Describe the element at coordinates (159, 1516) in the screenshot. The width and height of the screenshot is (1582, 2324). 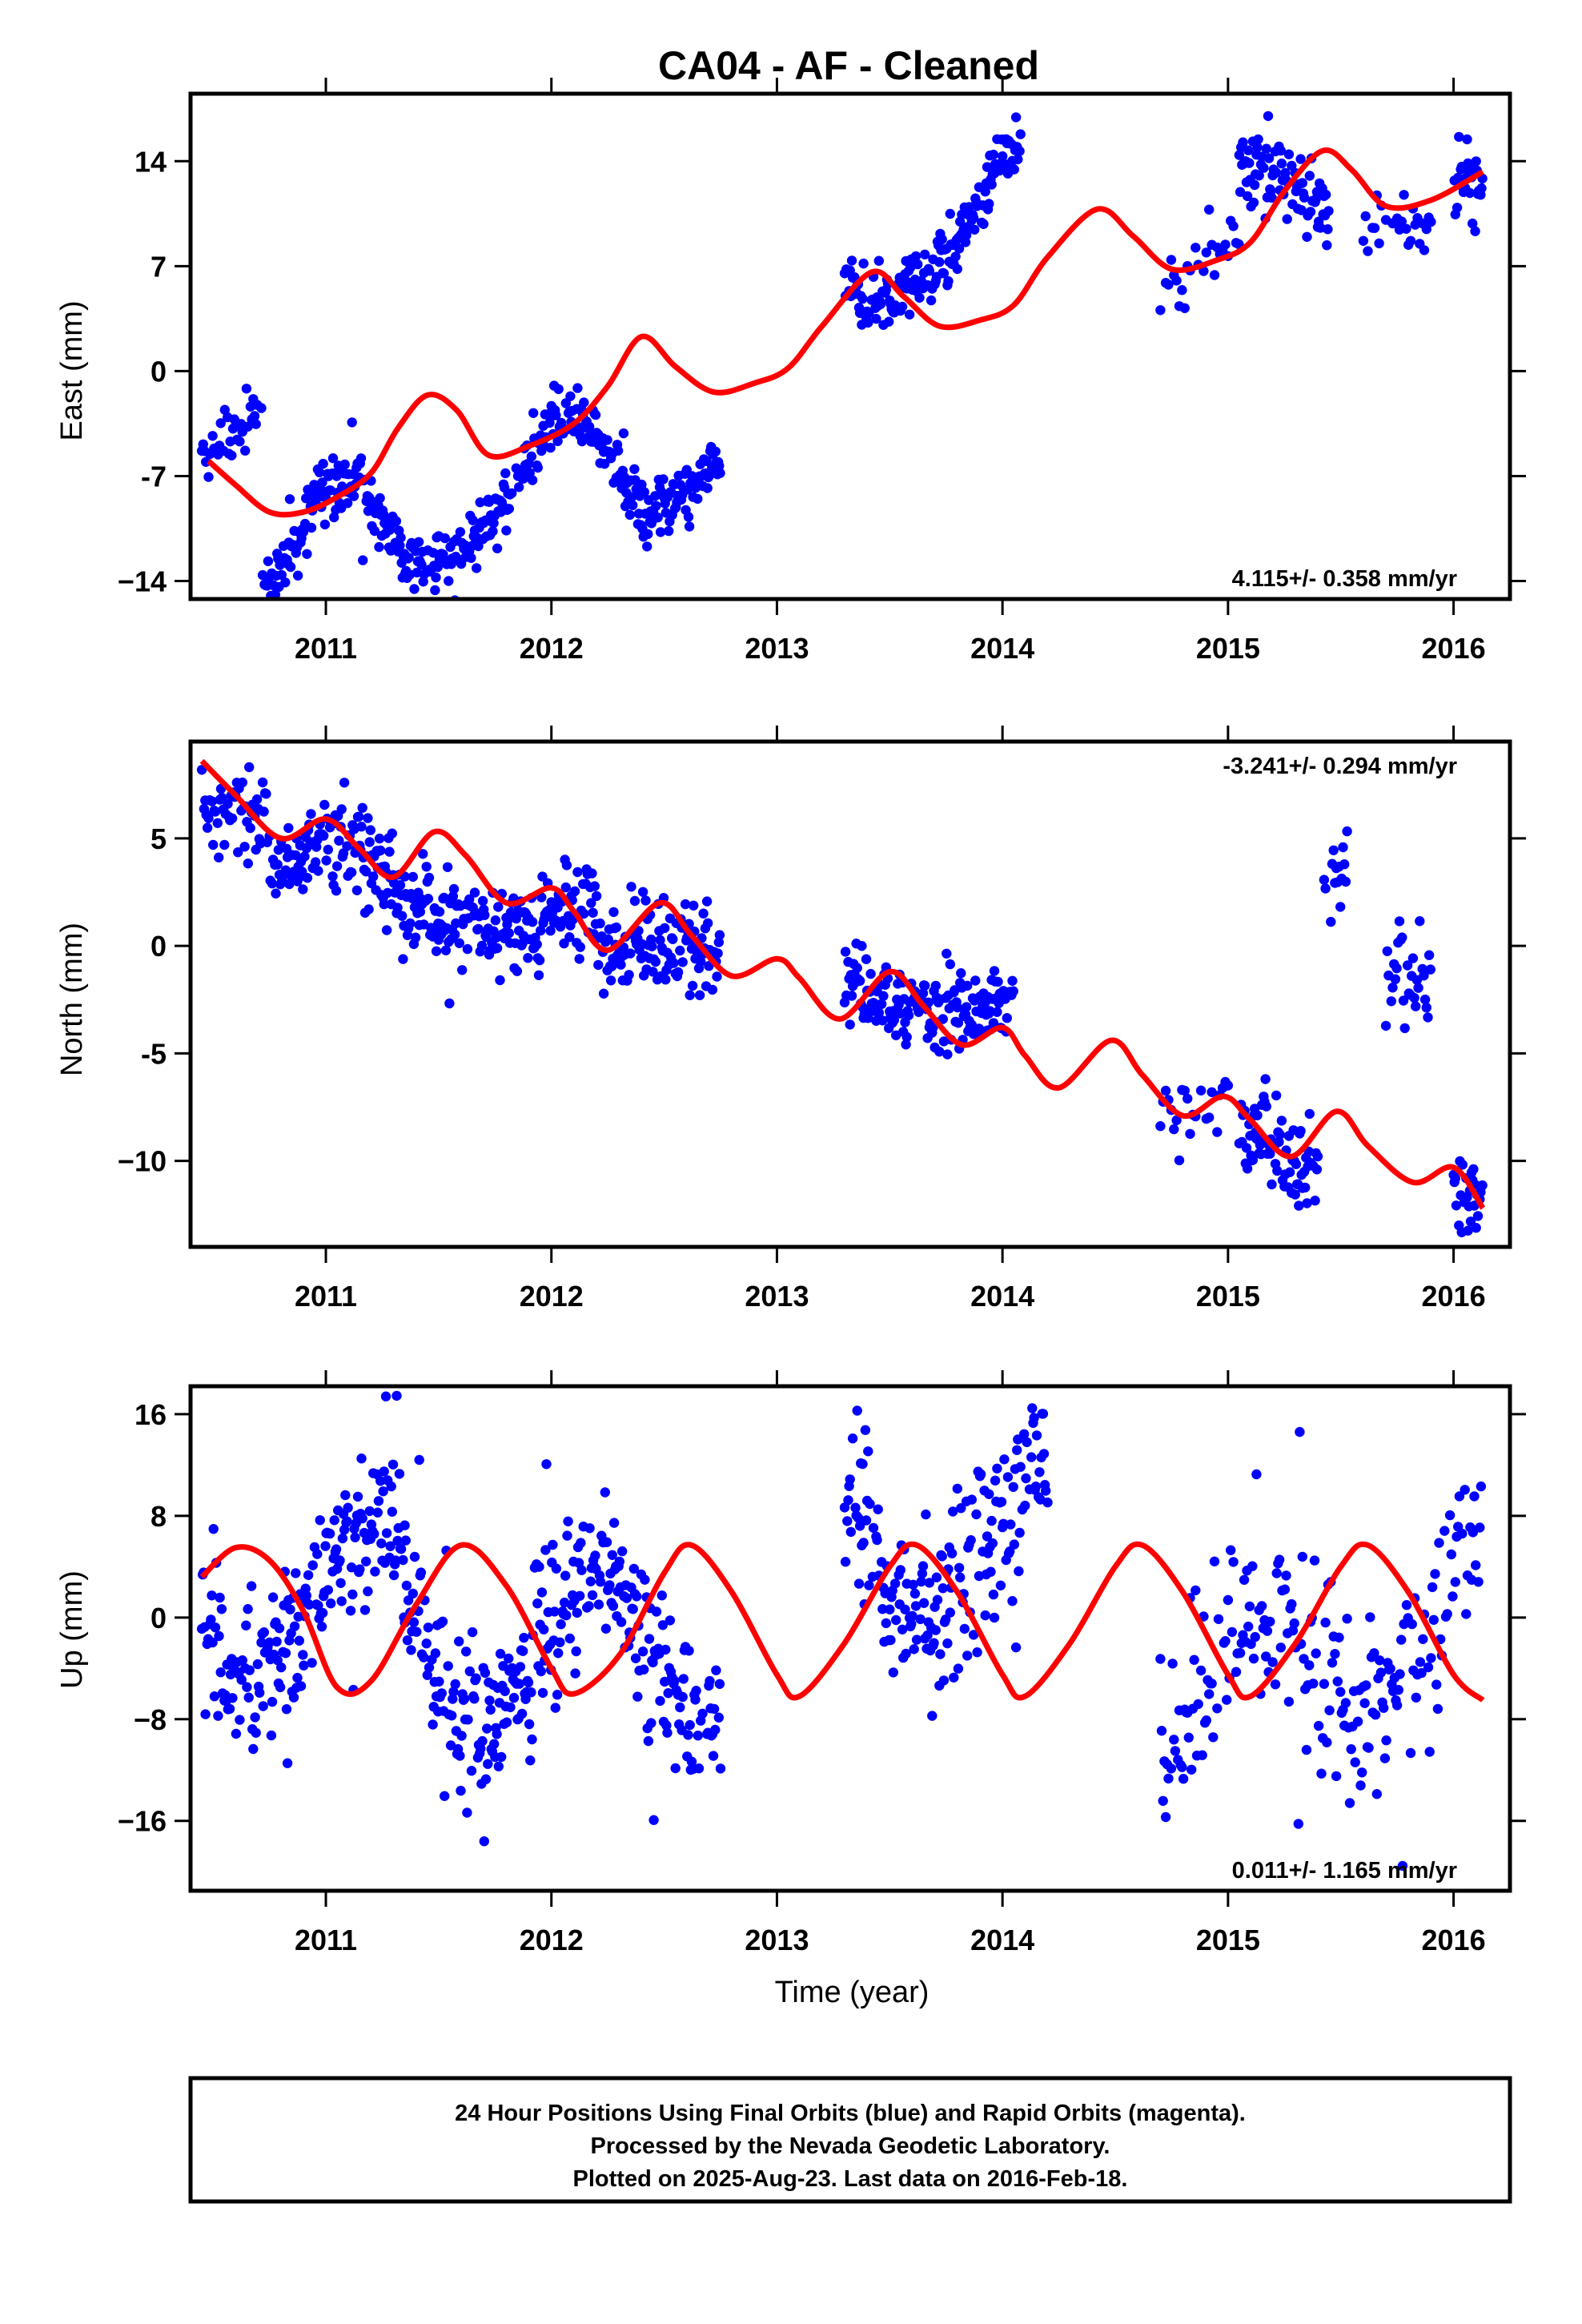
I see `up-y-tick-label: 8` at that location.